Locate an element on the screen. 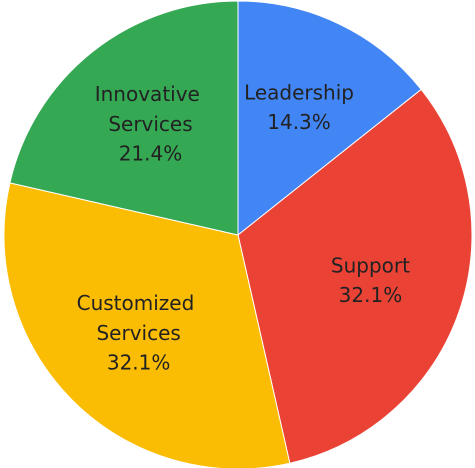 Image resolution: width=475 pixels, height=468 pixels. label-line: Support is located at coordinates (370, 265).